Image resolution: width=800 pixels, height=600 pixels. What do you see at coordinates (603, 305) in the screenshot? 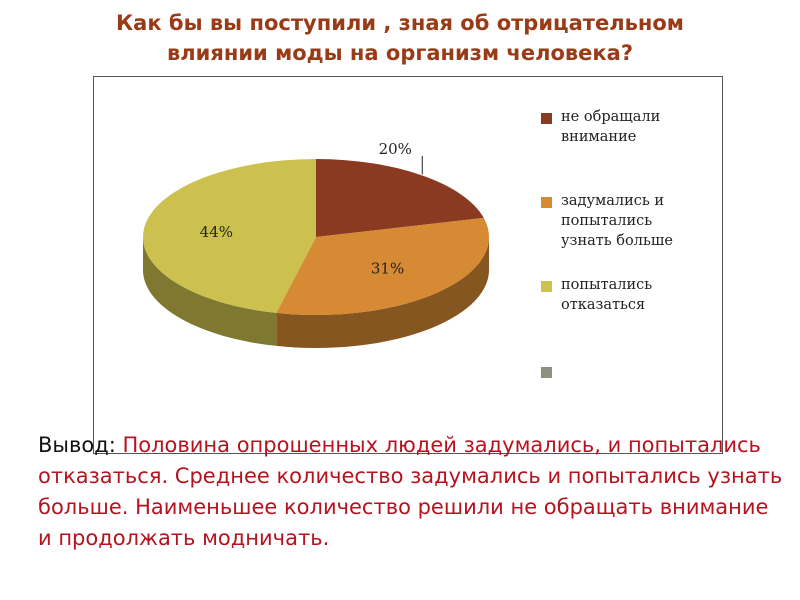
I see `legend-label-line: отказаться` at bounding box center [603, 305].